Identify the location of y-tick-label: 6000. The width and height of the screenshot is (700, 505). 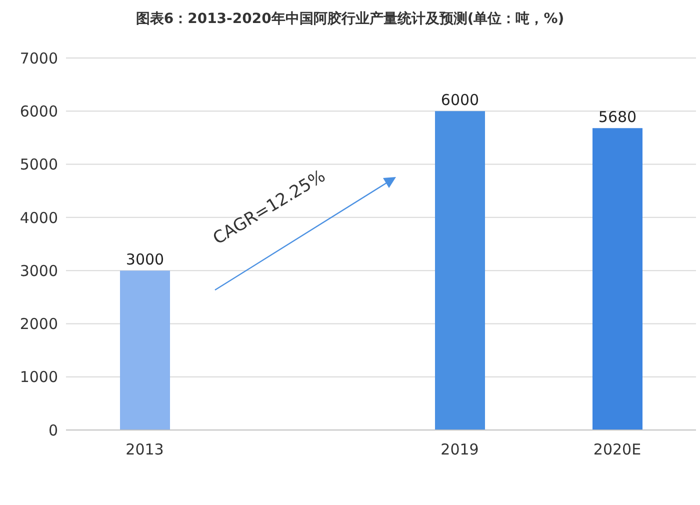
(39, 111).